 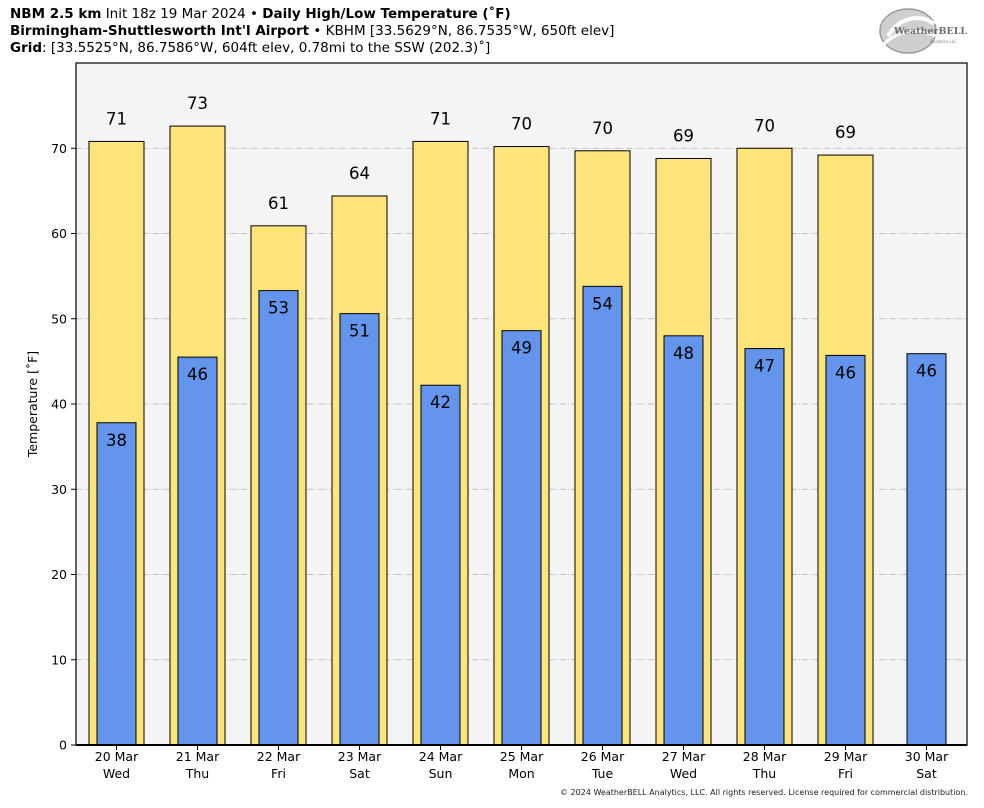 I want to click on y-tick-label: 40, so click(x=59, y=404).